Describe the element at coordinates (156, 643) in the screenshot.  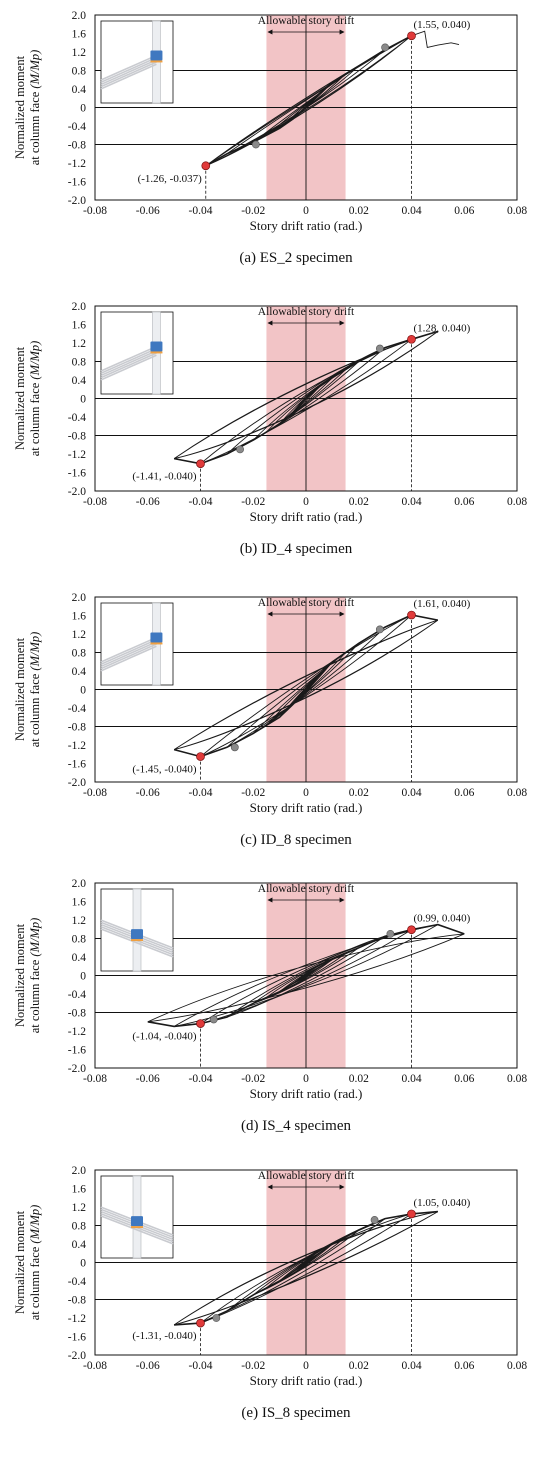
I see `inset-joint-accent` at that location.